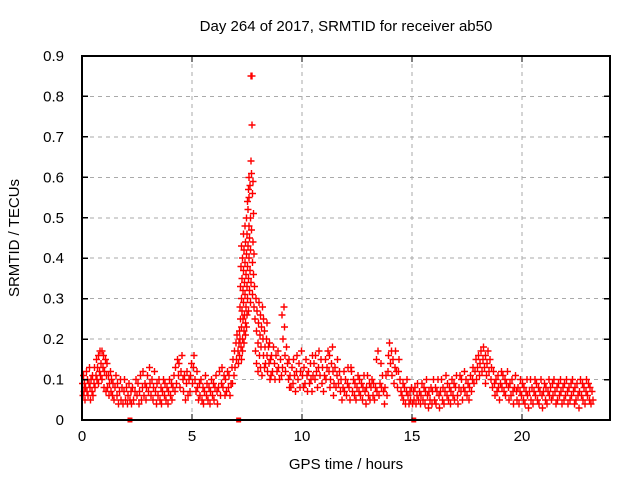  I want to click on y-tick-label: 0.1, so click(53, 380).